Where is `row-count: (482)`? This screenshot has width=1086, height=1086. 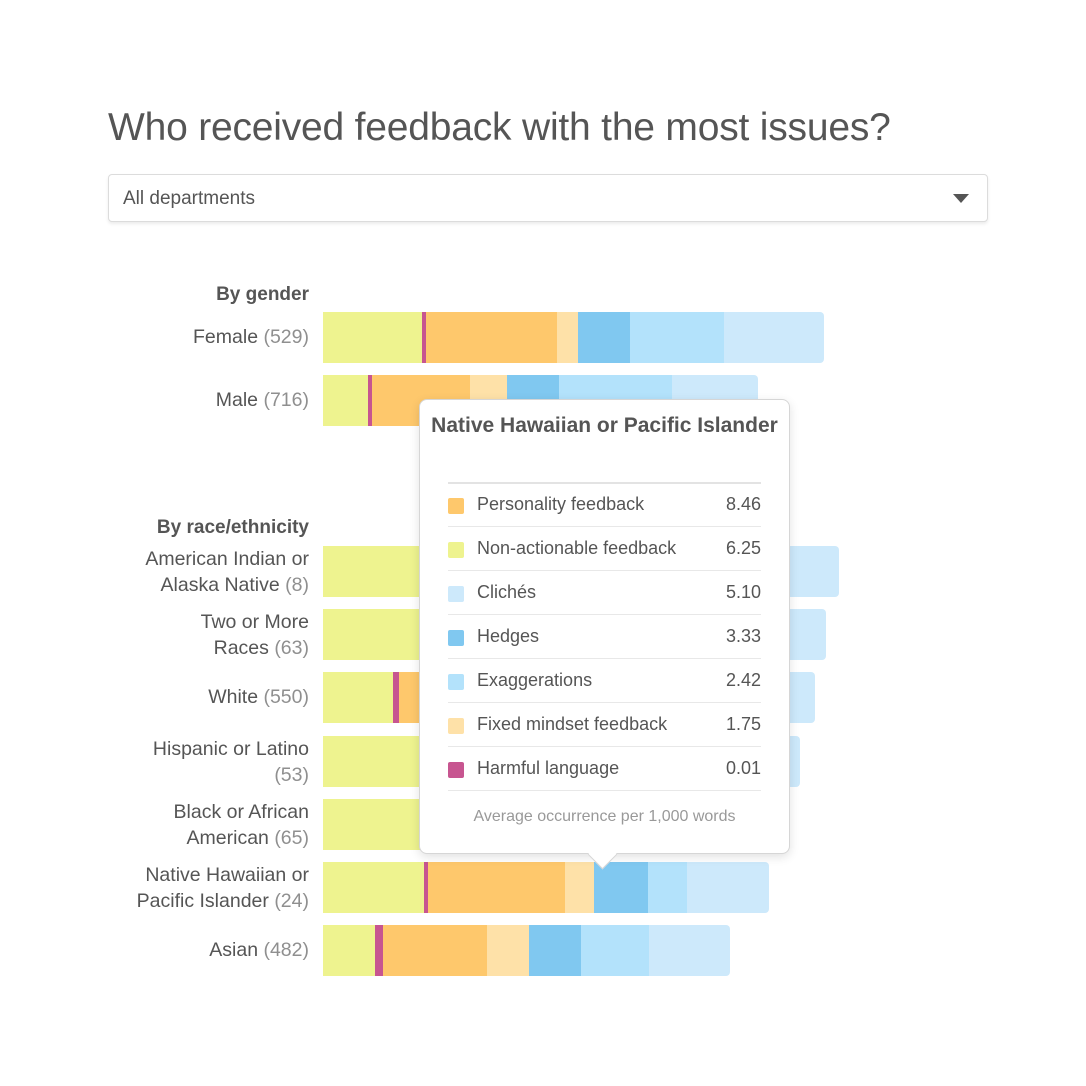
row-count: (482) is located at coordinates (286, 950).